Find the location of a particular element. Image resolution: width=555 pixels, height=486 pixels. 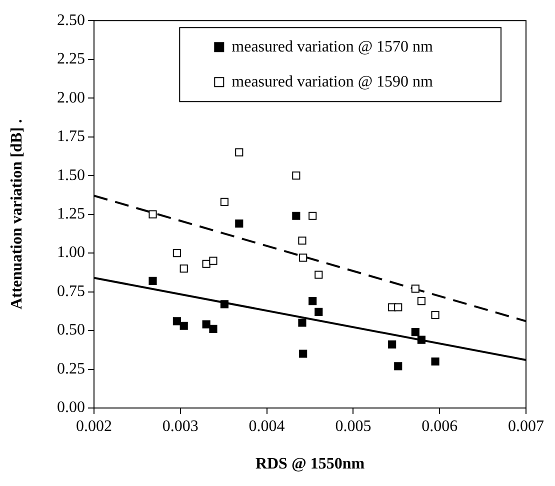

y-tick-label: 2.00 is located at coordinates (71, 97).